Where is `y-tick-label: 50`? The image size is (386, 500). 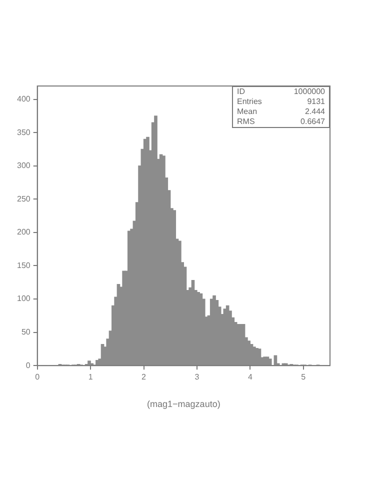
y-tick-label: 50 is located at coordinates (26, 332).